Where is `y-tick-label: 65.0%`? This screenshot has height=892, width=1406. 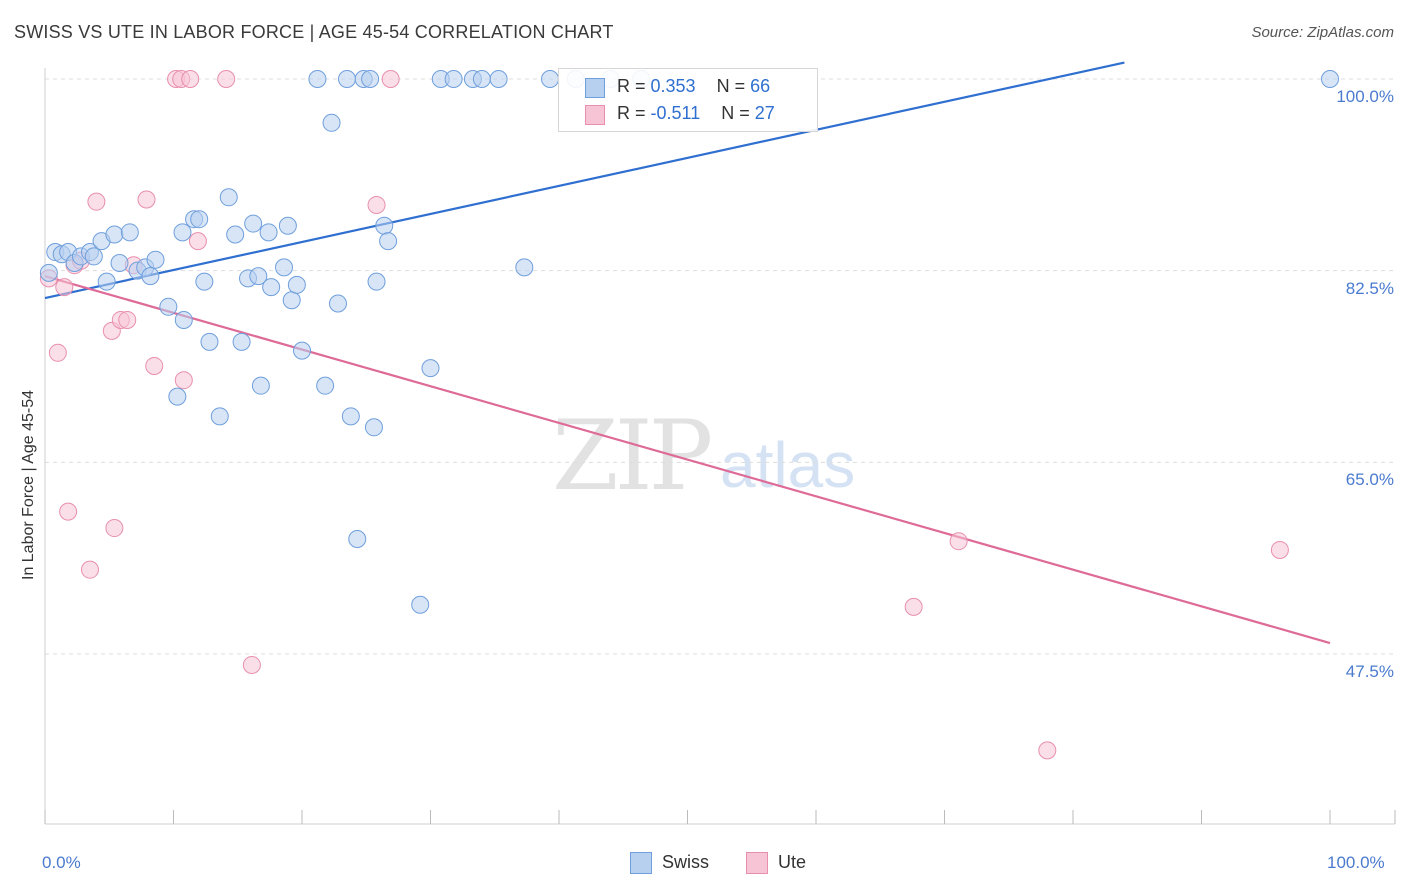
y-tick-label: 65.0% is located at coordinates (1369, 480).